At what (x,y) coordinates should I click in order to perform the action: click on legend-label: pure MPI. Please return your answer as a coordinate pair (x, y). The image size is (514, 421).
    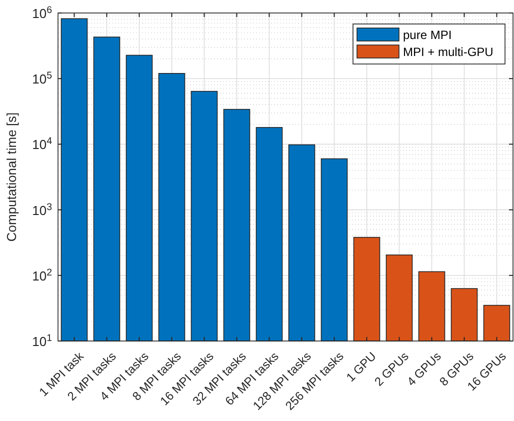
    Looking at the image, I should click on (427, 35).